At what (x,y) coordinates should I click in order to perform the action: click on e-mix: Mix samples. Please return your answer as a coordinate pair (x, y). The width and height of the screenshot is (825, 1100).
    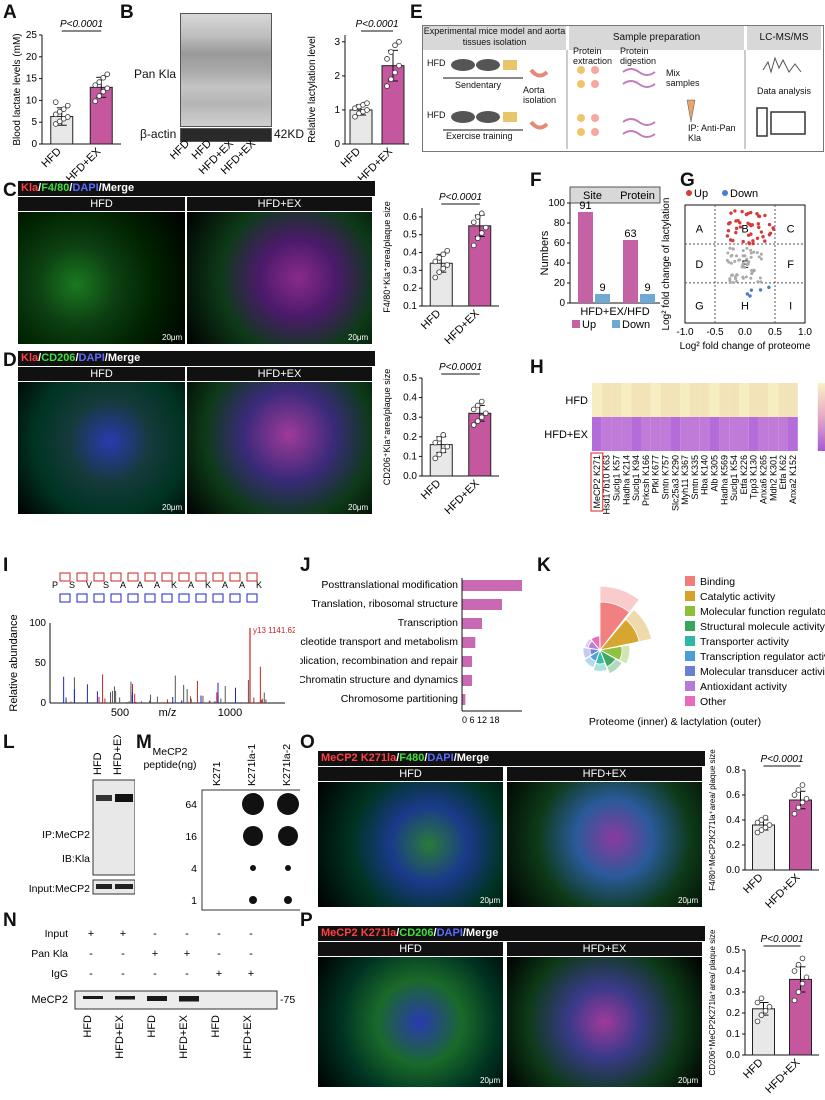
    Looking at the image, I should click on (683, 78).